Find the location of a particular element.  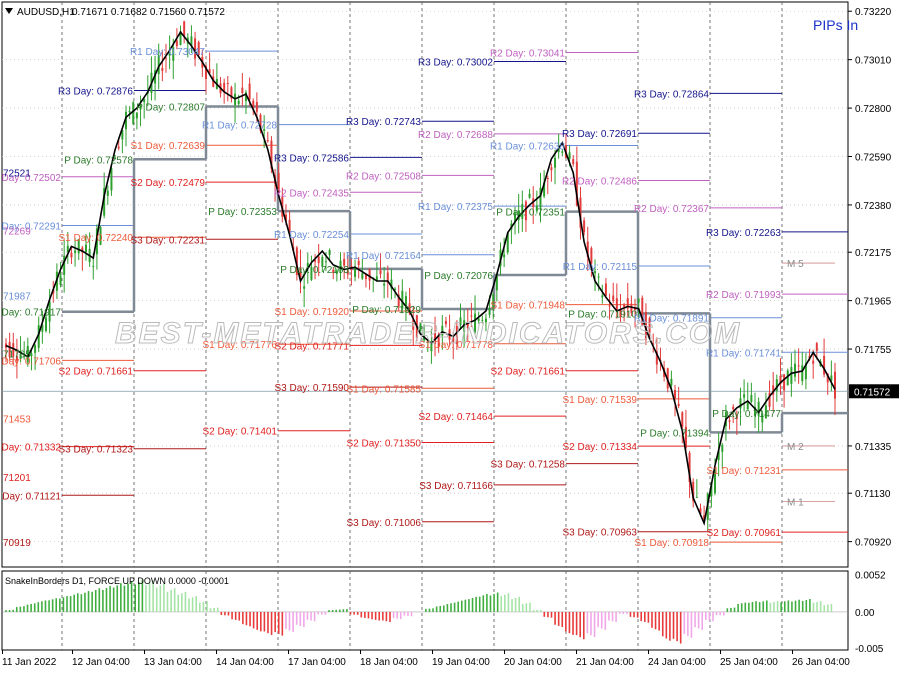

pivot-label-r3: R3 Day: 0.72864 is located at coordinates (671, 94).